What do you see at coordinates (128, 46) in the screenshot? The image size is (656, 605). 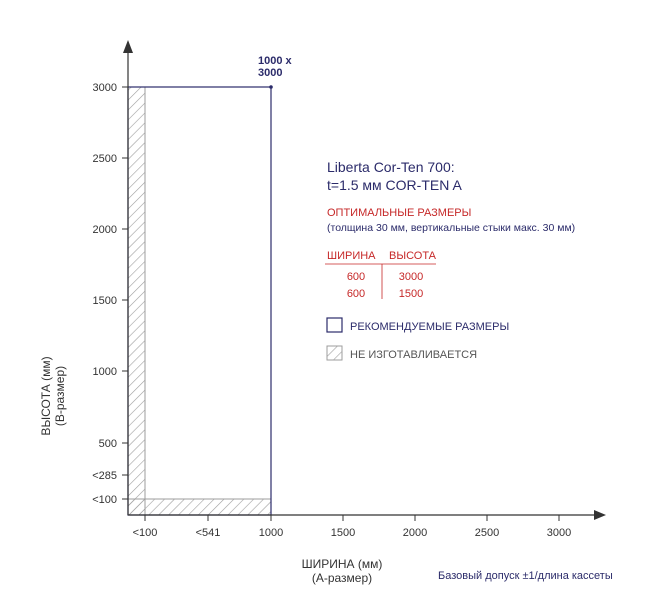 I see `y-axis-arrow-icon` at bounding box center [128, 46].